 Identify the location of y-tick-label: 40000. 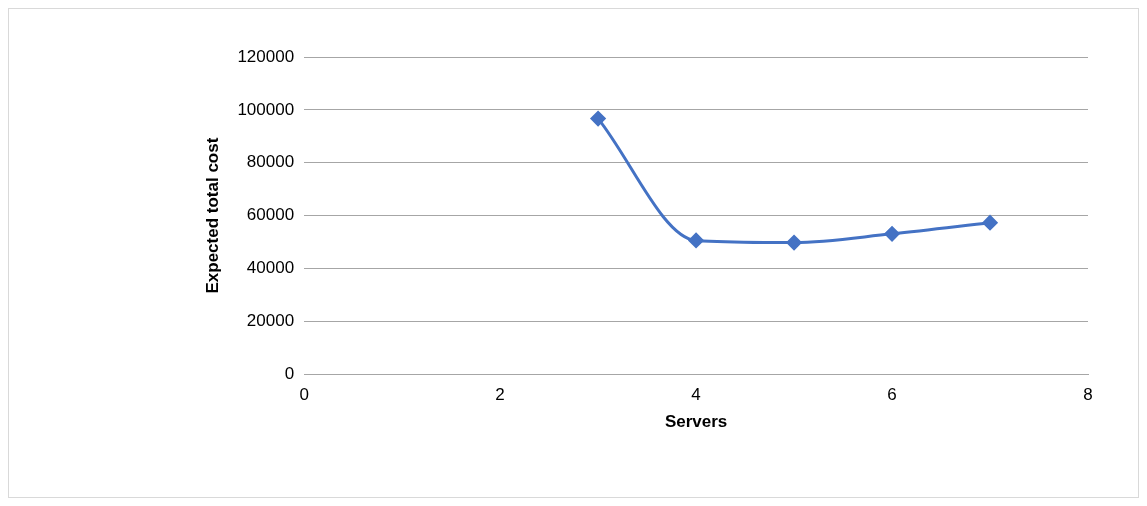
(270, 268).